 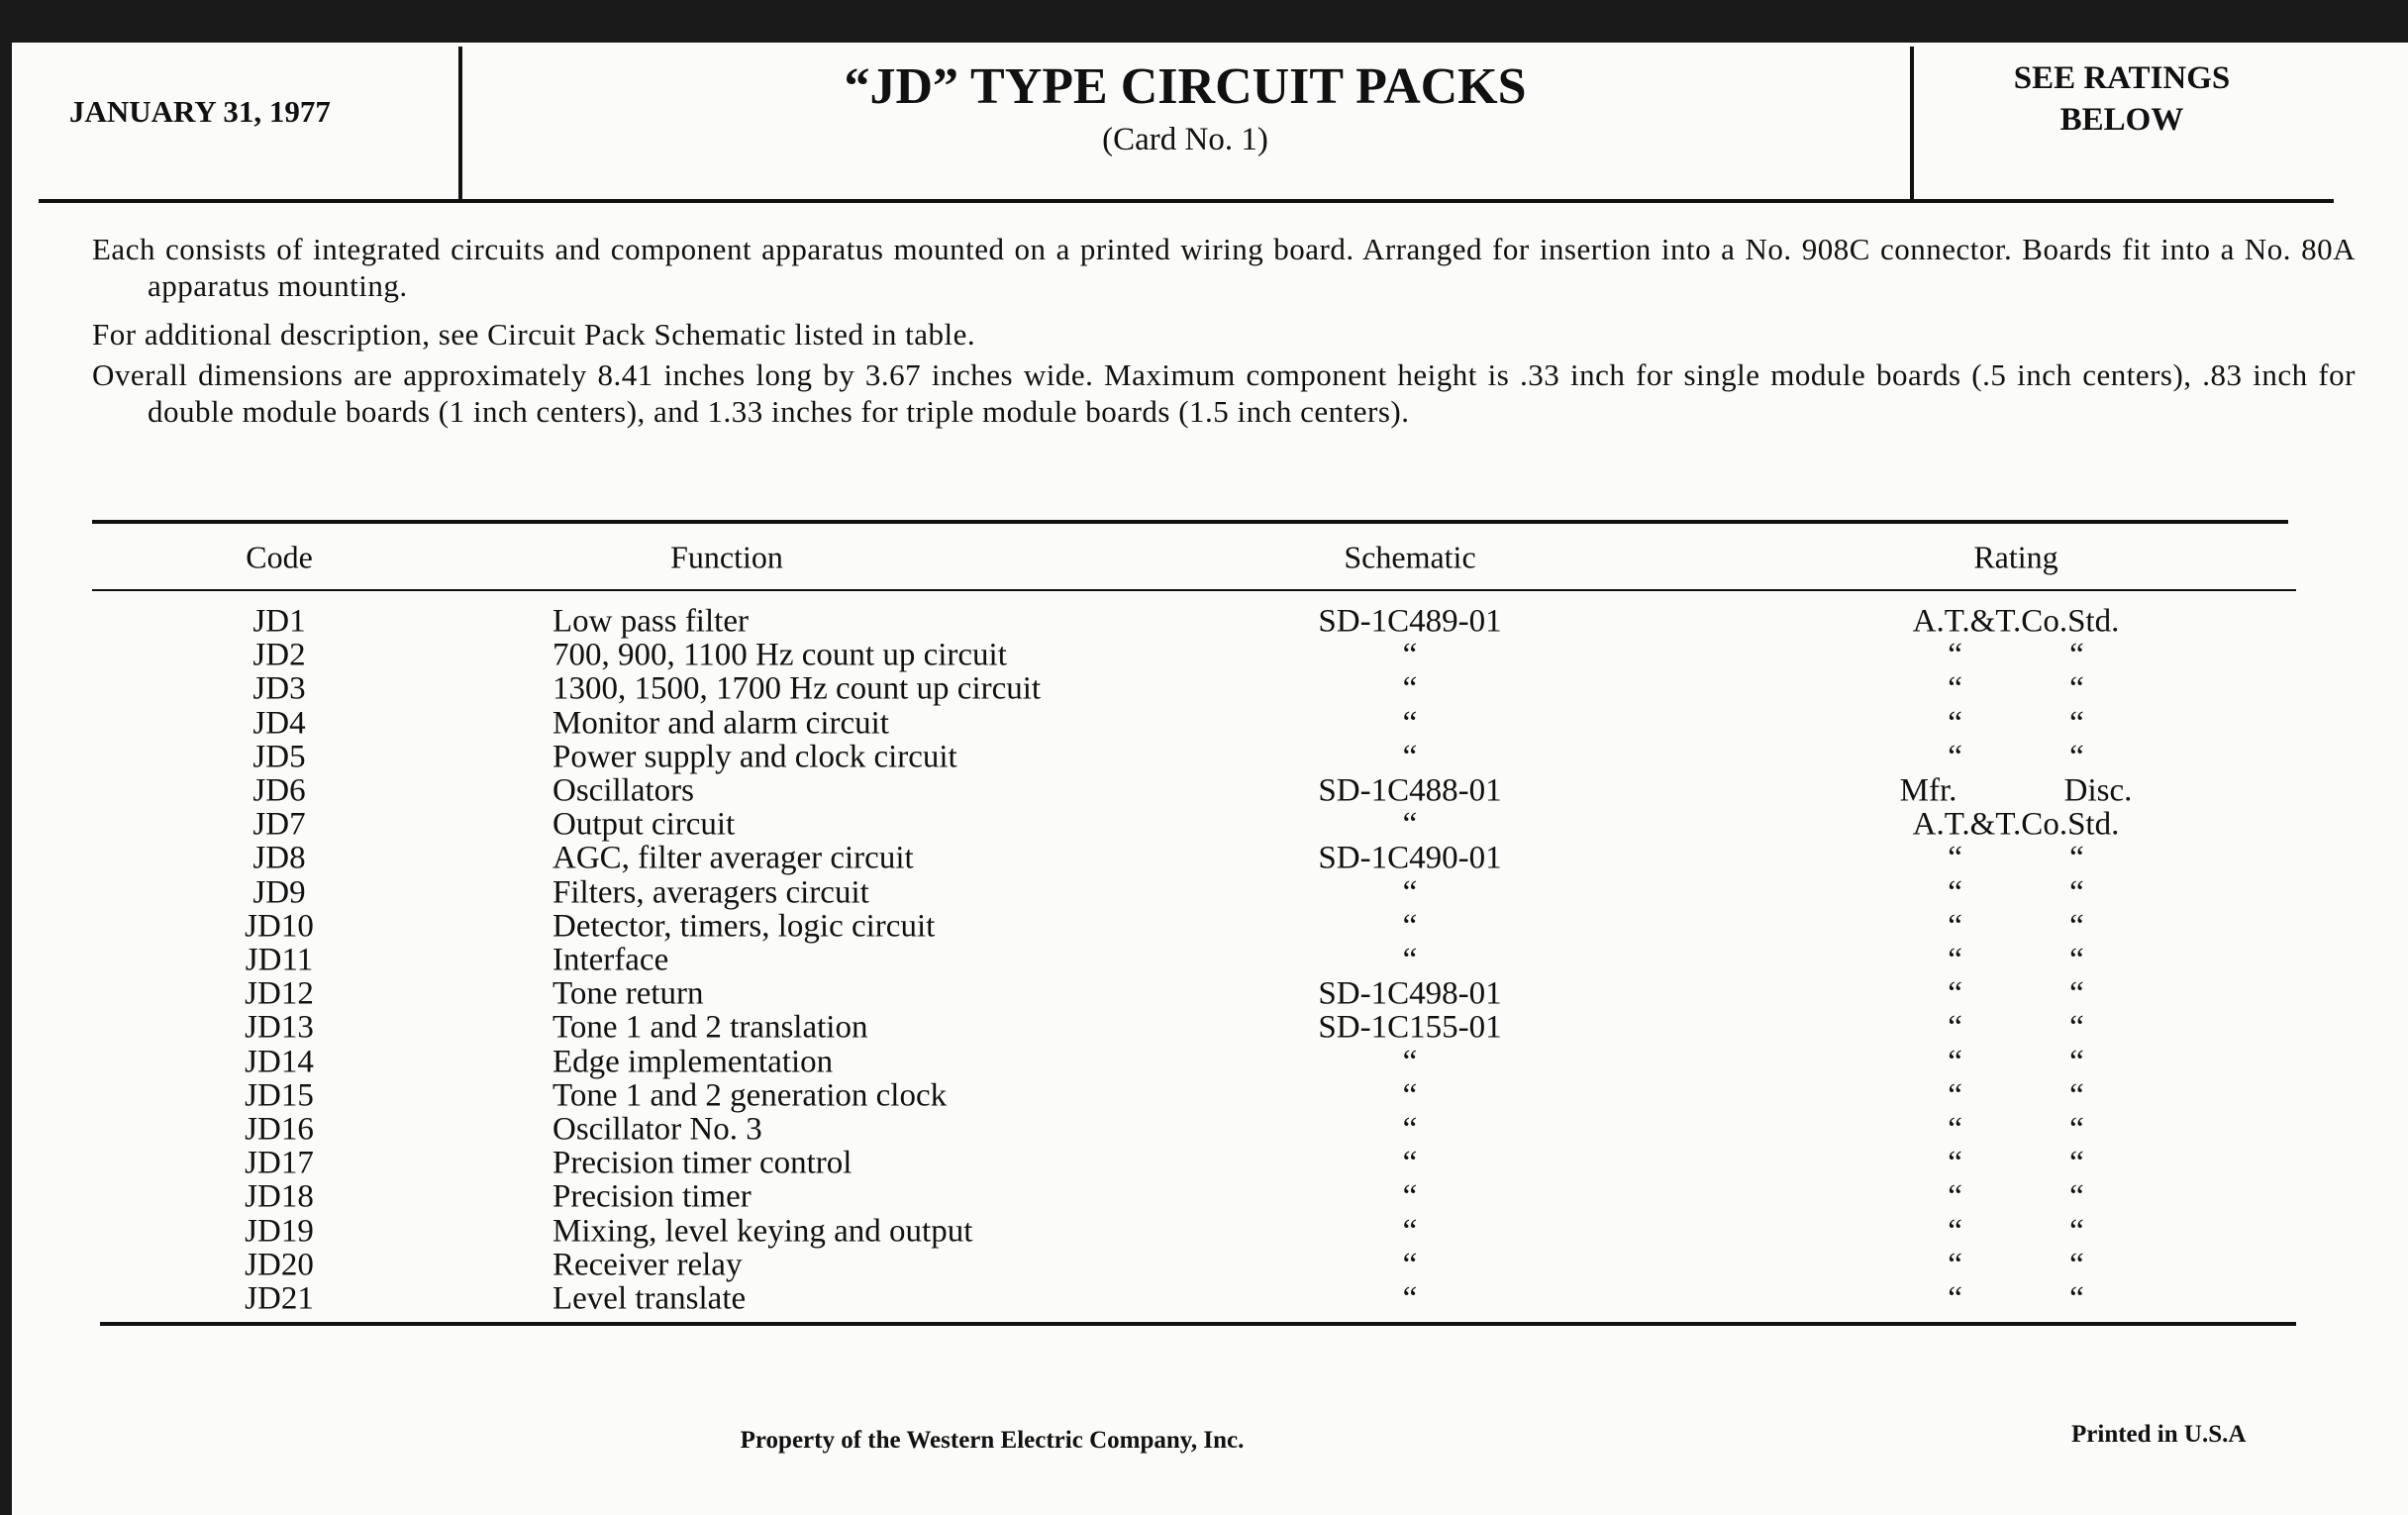 What do you see at coordinates (750, 1095) in the screenshot?
I see `function-cell: Tone 1 and 2 generation clock` at bounding box center [750, 1095].